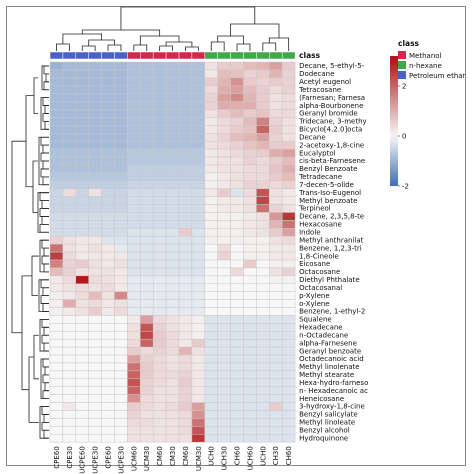 This screenshot has width=474, height=474. What do you see at coordinates (394, 121) in the screenshot?
I see `color-bar` at bounding box center [394, 121].